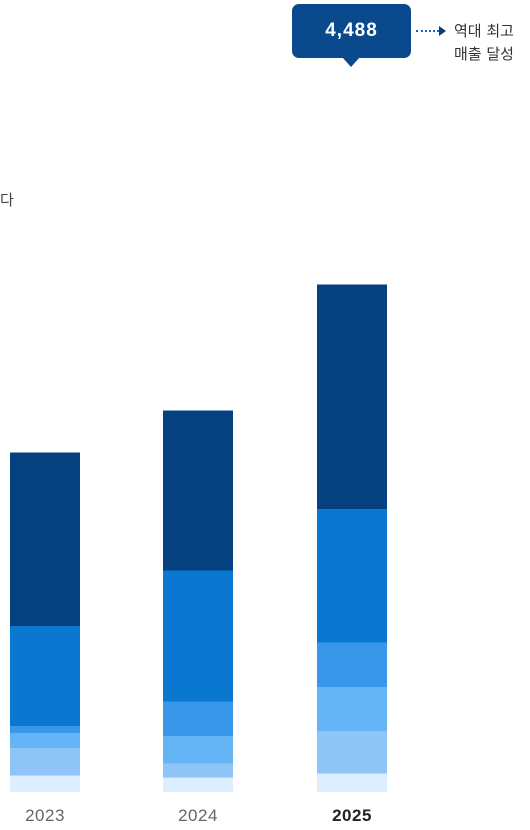  I want to click on x-axis-label-2024: 2024, so click(198, 815).